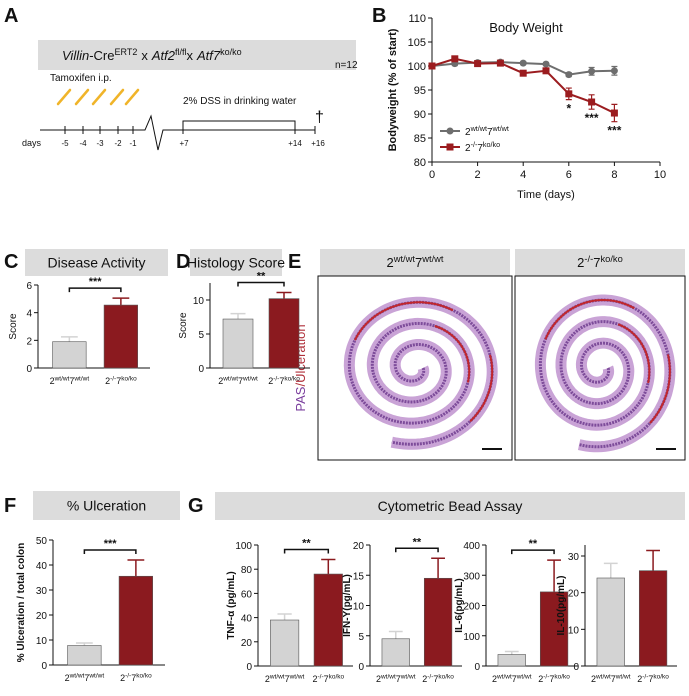 This screenshot has width=689, height=696. I want to click on cross-part: ko/ko, so click(231, 52).